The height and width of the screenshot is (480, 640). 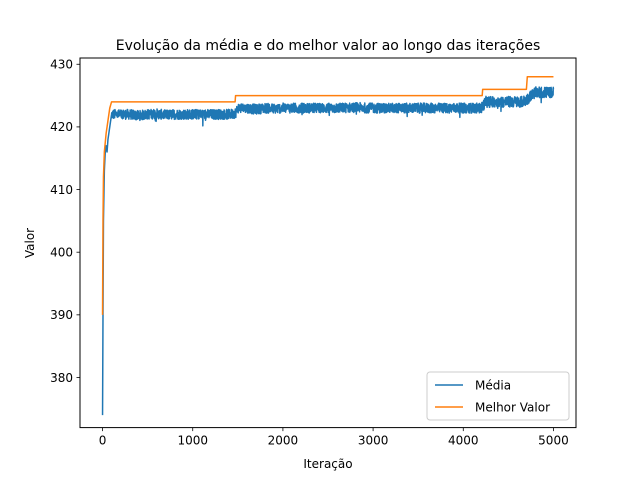 What do you see at coordinates (192, 441) in the screenshot?
I see `x-tick-label: 1000` at bounding box center [192, 441].